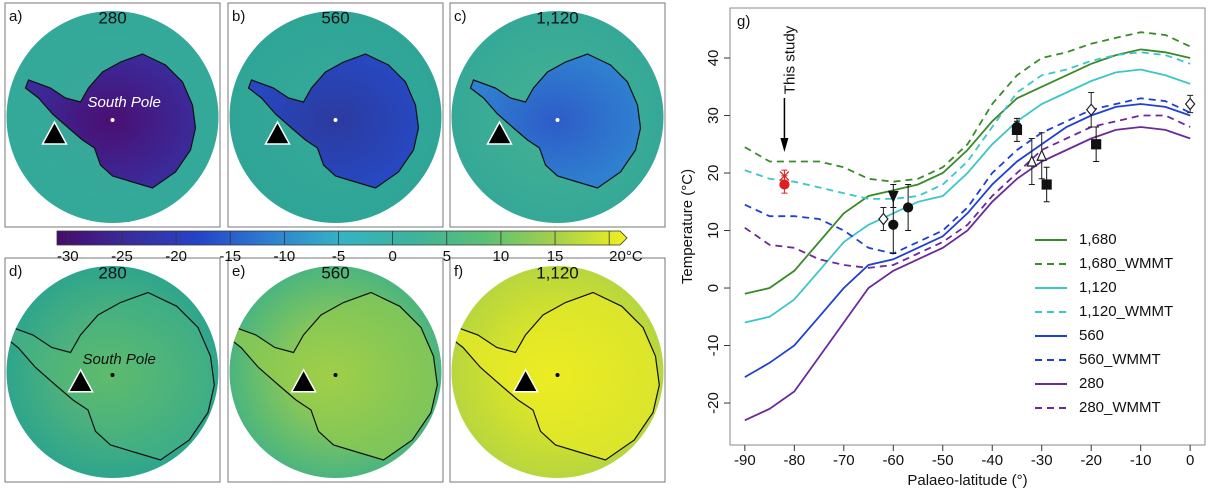 This screenshot has width=1212, height=493. What do you see at coordinates (1091, 335) in the screenshot?
I see `legend-label: 560` at bounding box center [1091, 335].